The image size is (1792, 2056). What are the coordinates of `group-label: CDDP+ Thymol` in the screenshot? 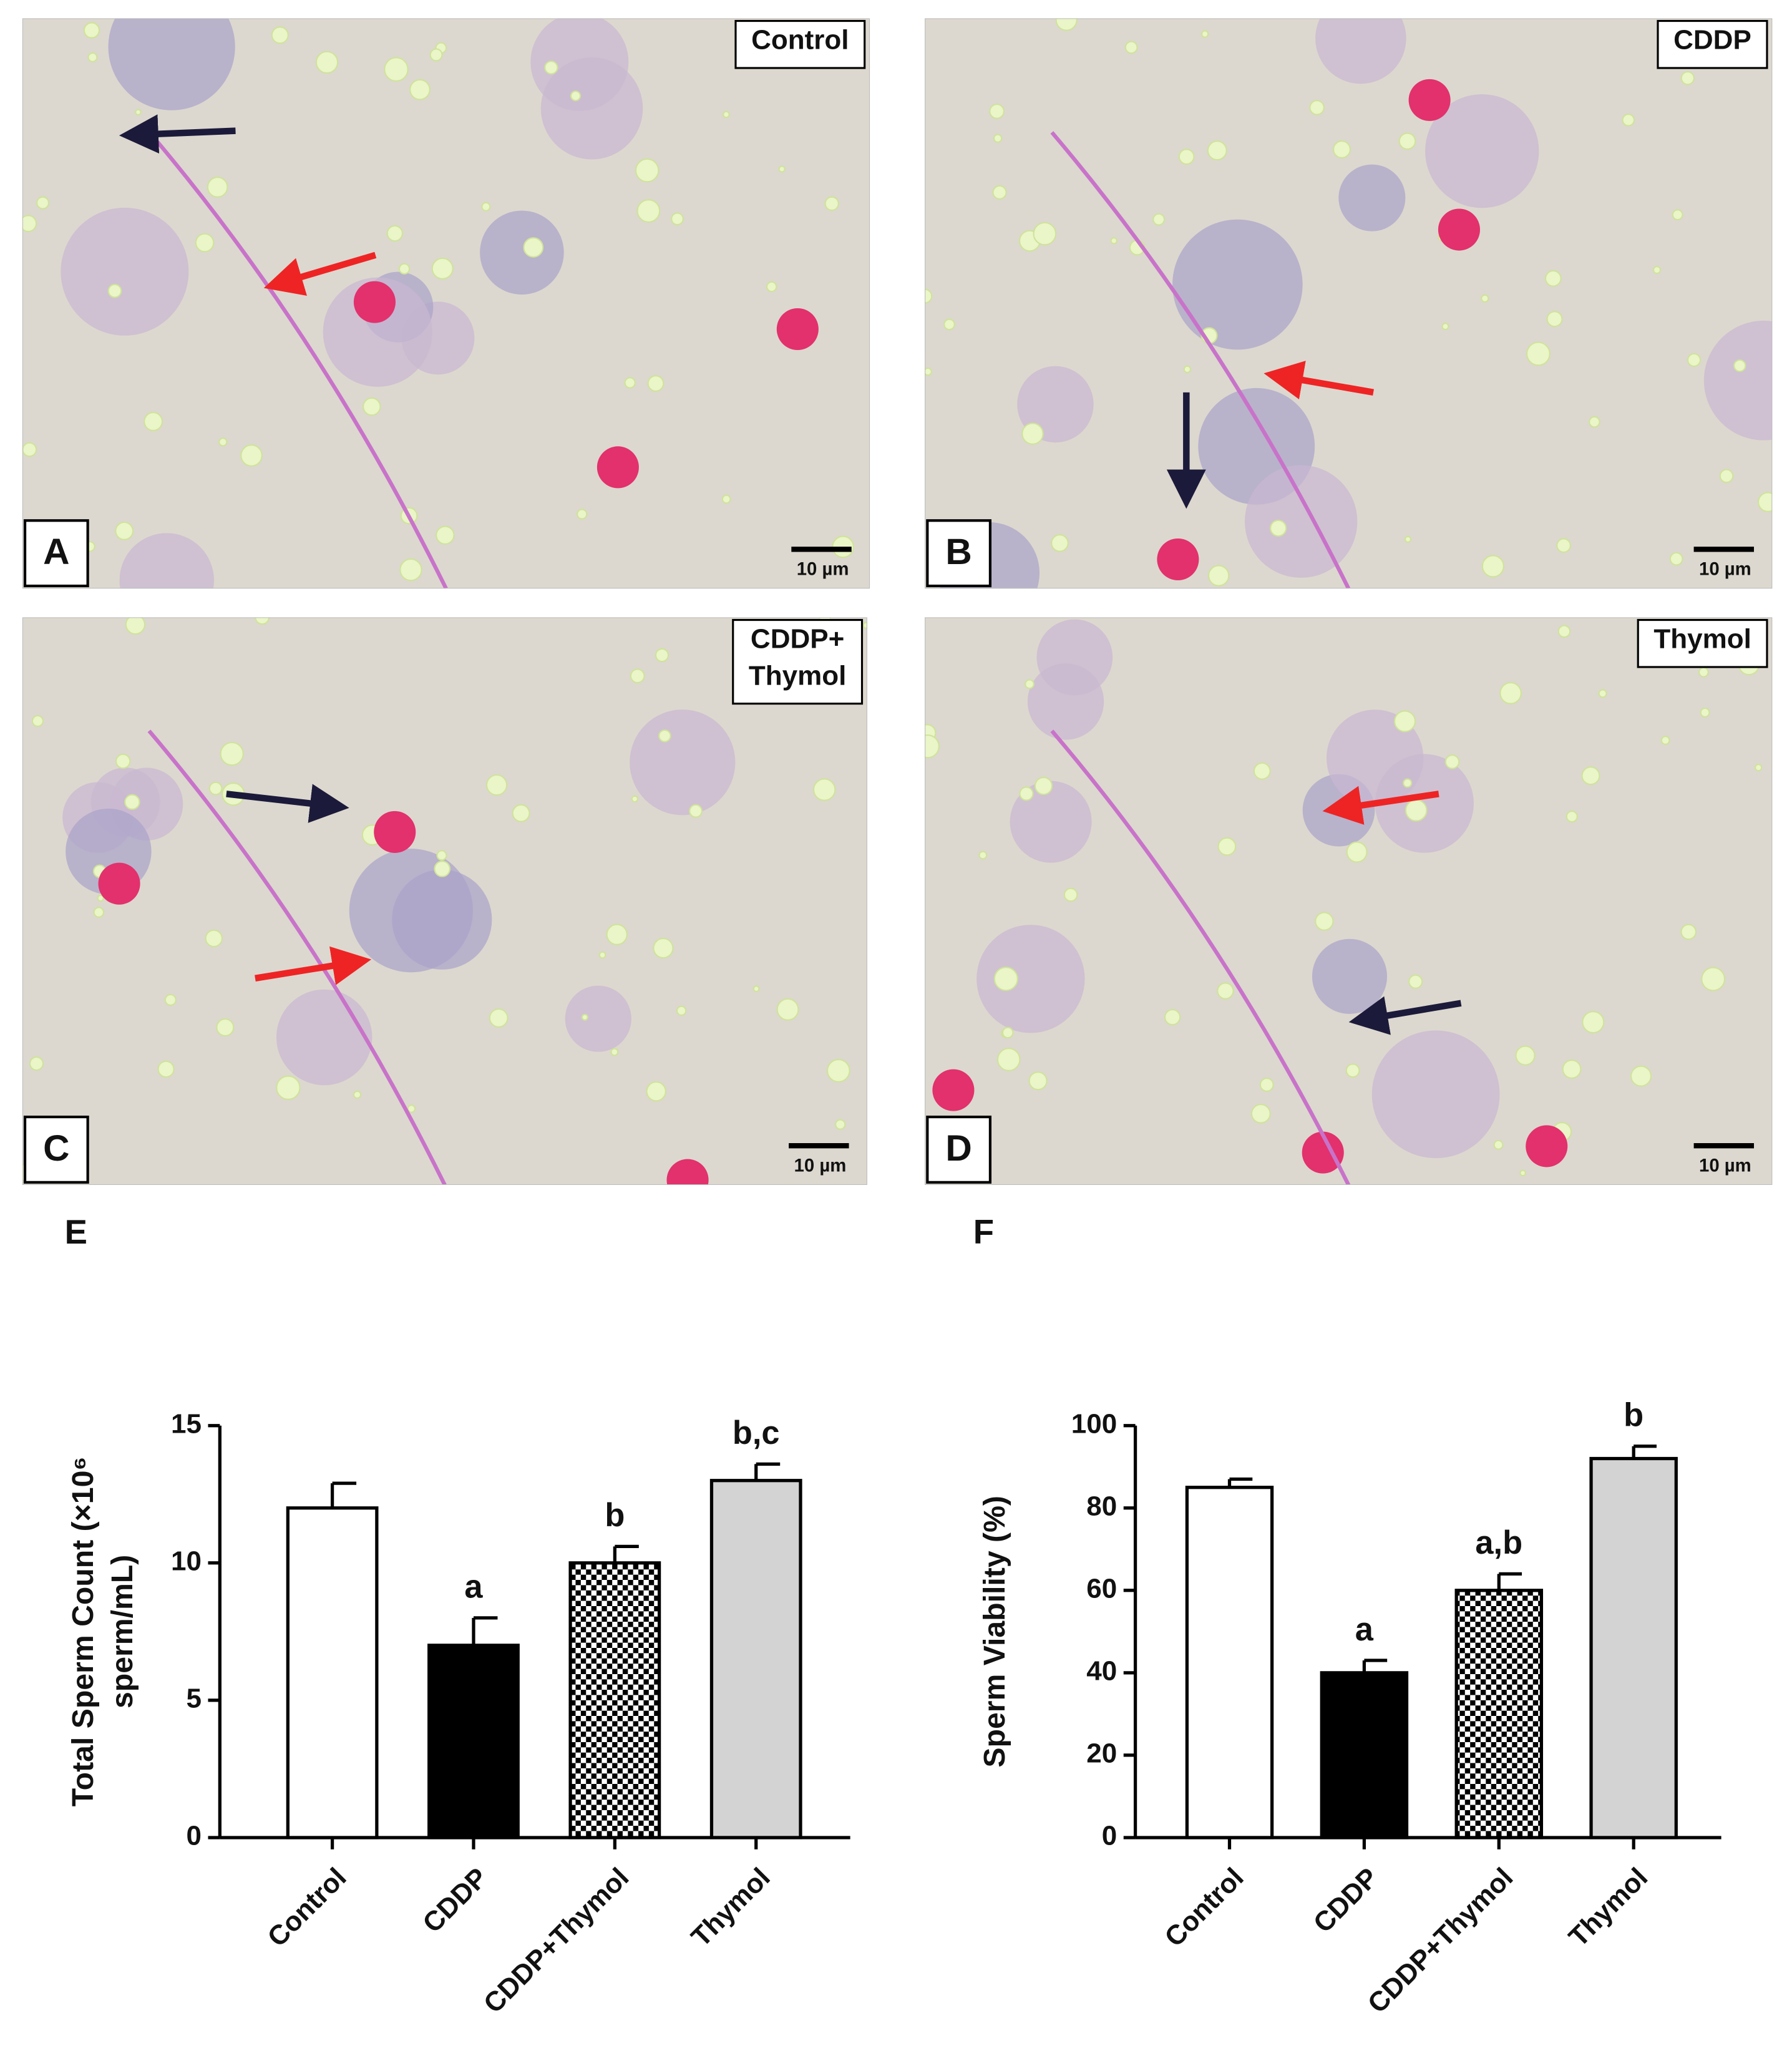 It's located at (798, 662).